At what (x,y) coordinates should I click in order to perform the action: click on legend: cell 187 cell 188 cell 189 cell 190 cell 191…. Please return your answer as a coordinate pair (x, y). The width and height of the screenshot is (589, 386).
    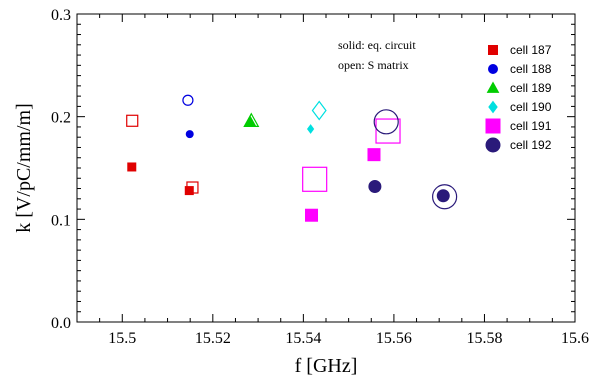
    Looking at the image, I should click on (518, 98).